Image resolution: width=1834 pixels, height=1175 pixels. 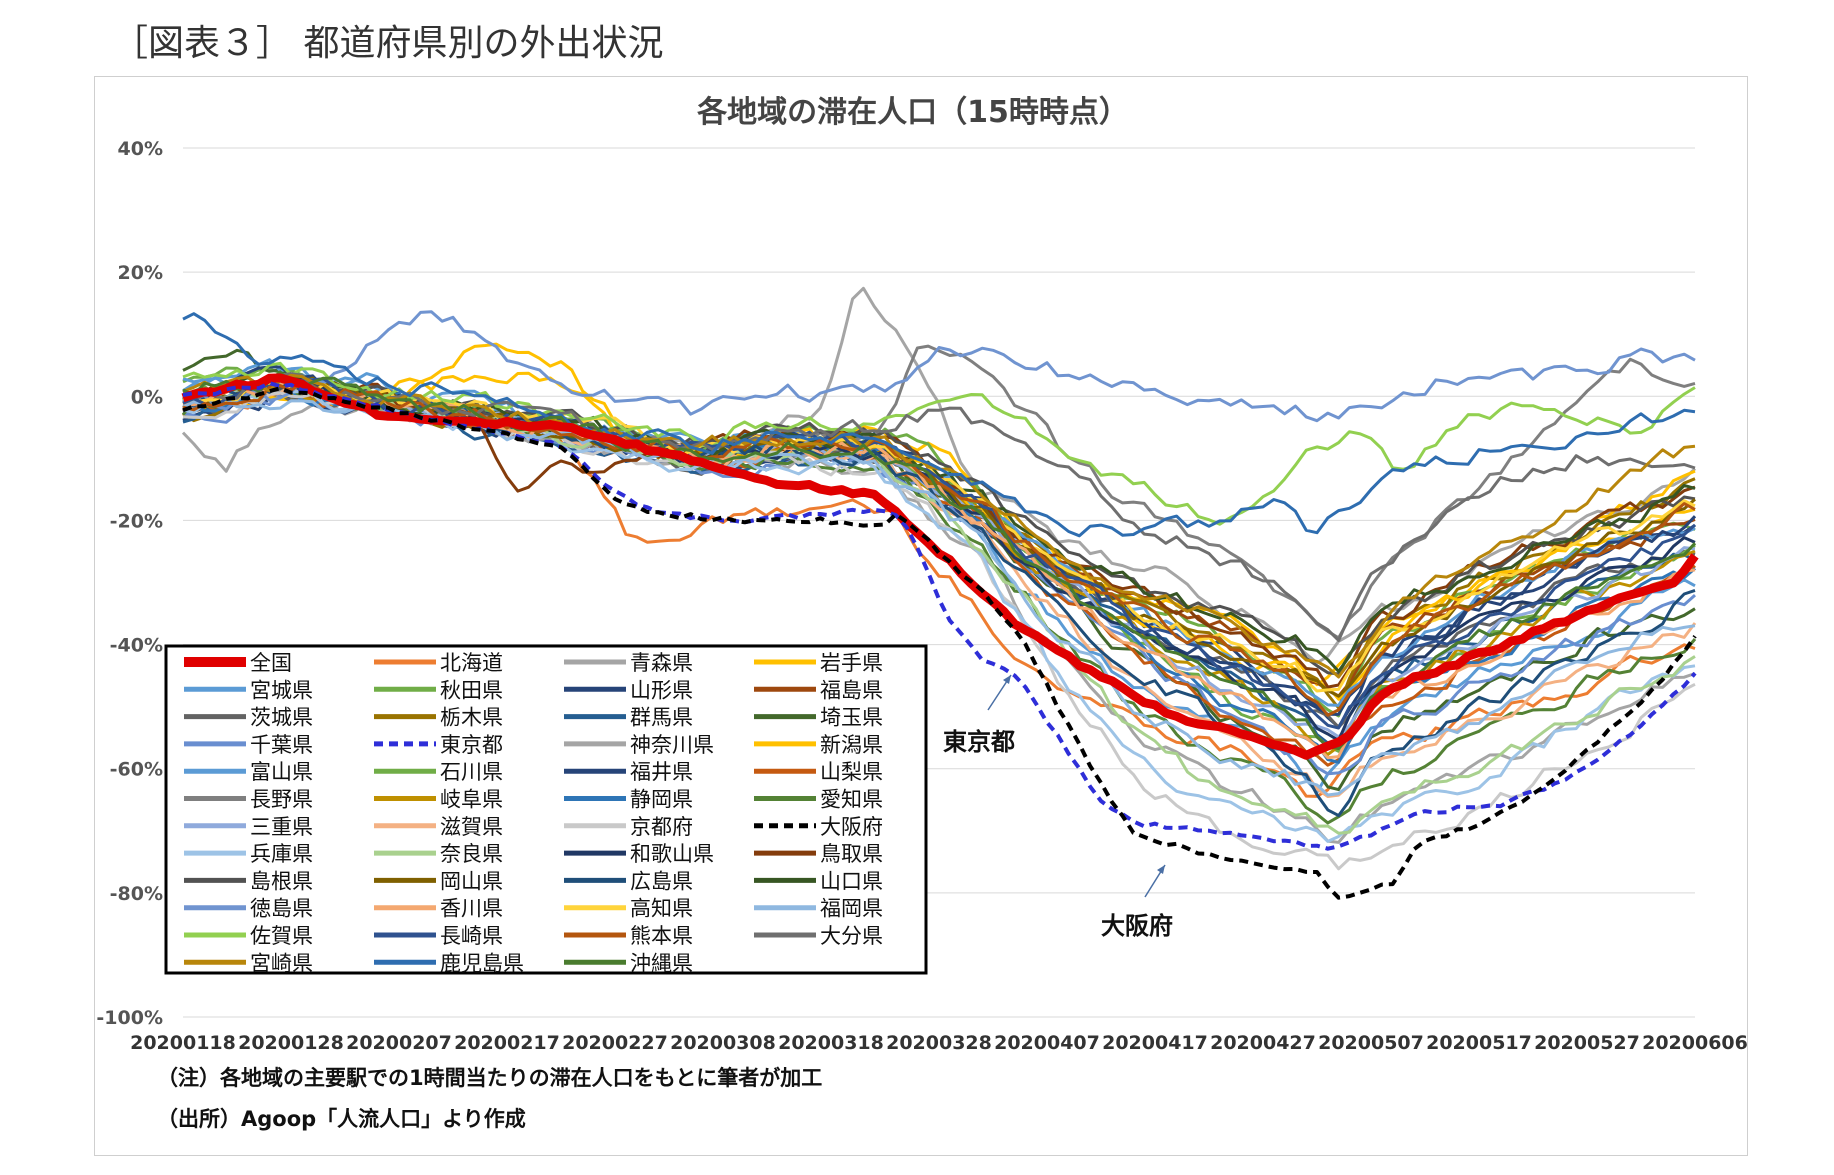 I want to click on legend-label: 高知県, so click(x=661, y=909).